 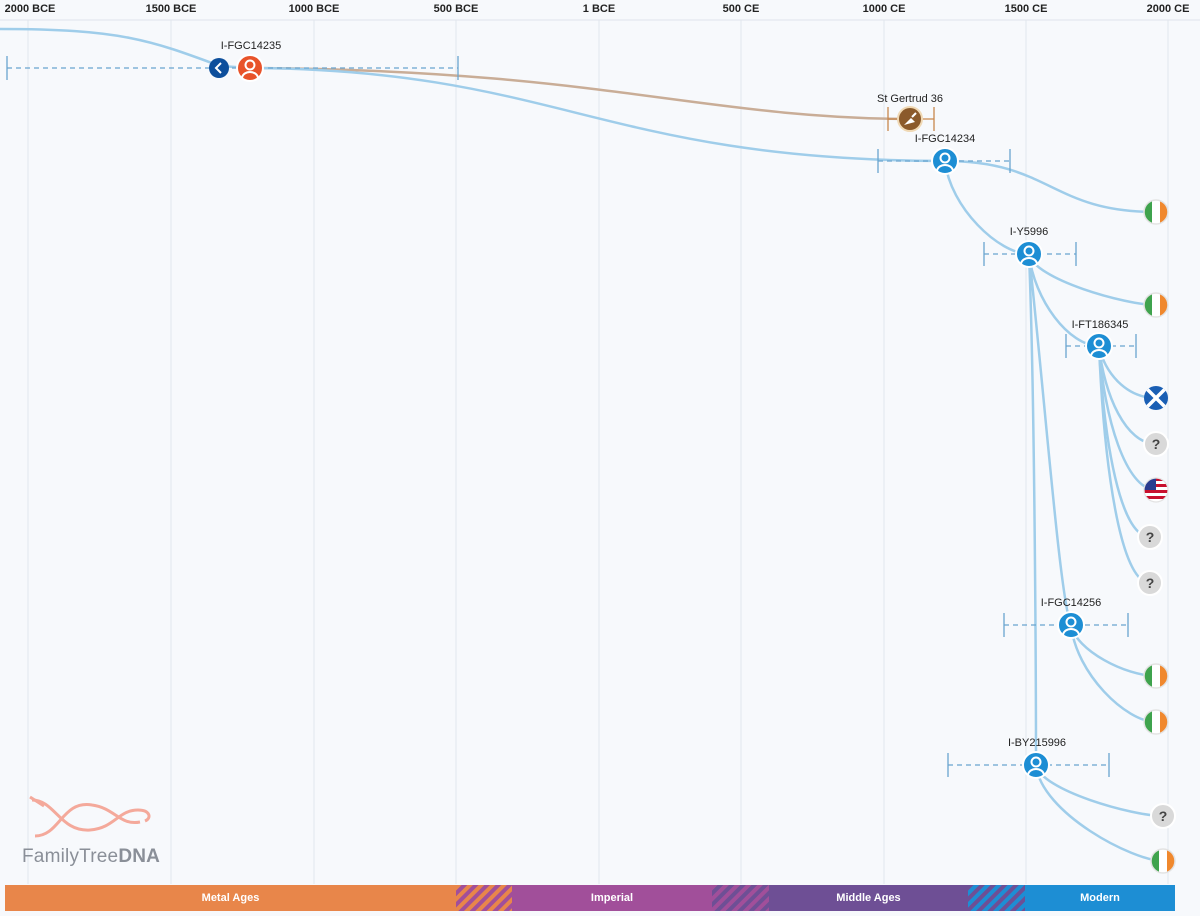 What do you see at coordinates (612, 898) in the screenshot?
I see `era-imperial: Imperial` at bounding box center [612, 898].